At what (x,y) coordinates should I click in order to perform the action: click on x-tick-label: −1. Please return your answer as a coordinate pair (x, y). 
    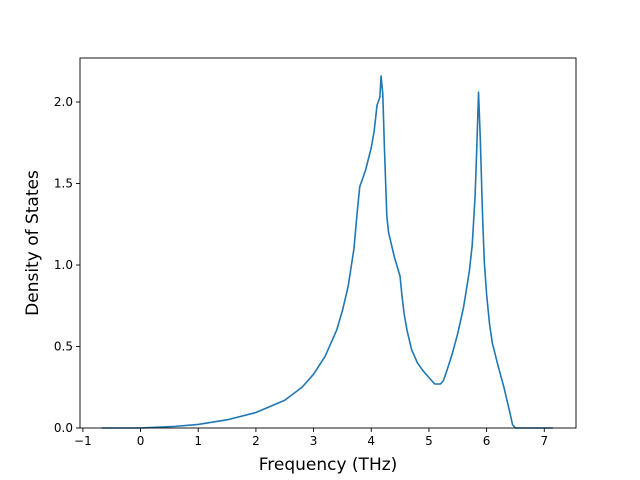
    Looking at the image, I should click on (83, 441).